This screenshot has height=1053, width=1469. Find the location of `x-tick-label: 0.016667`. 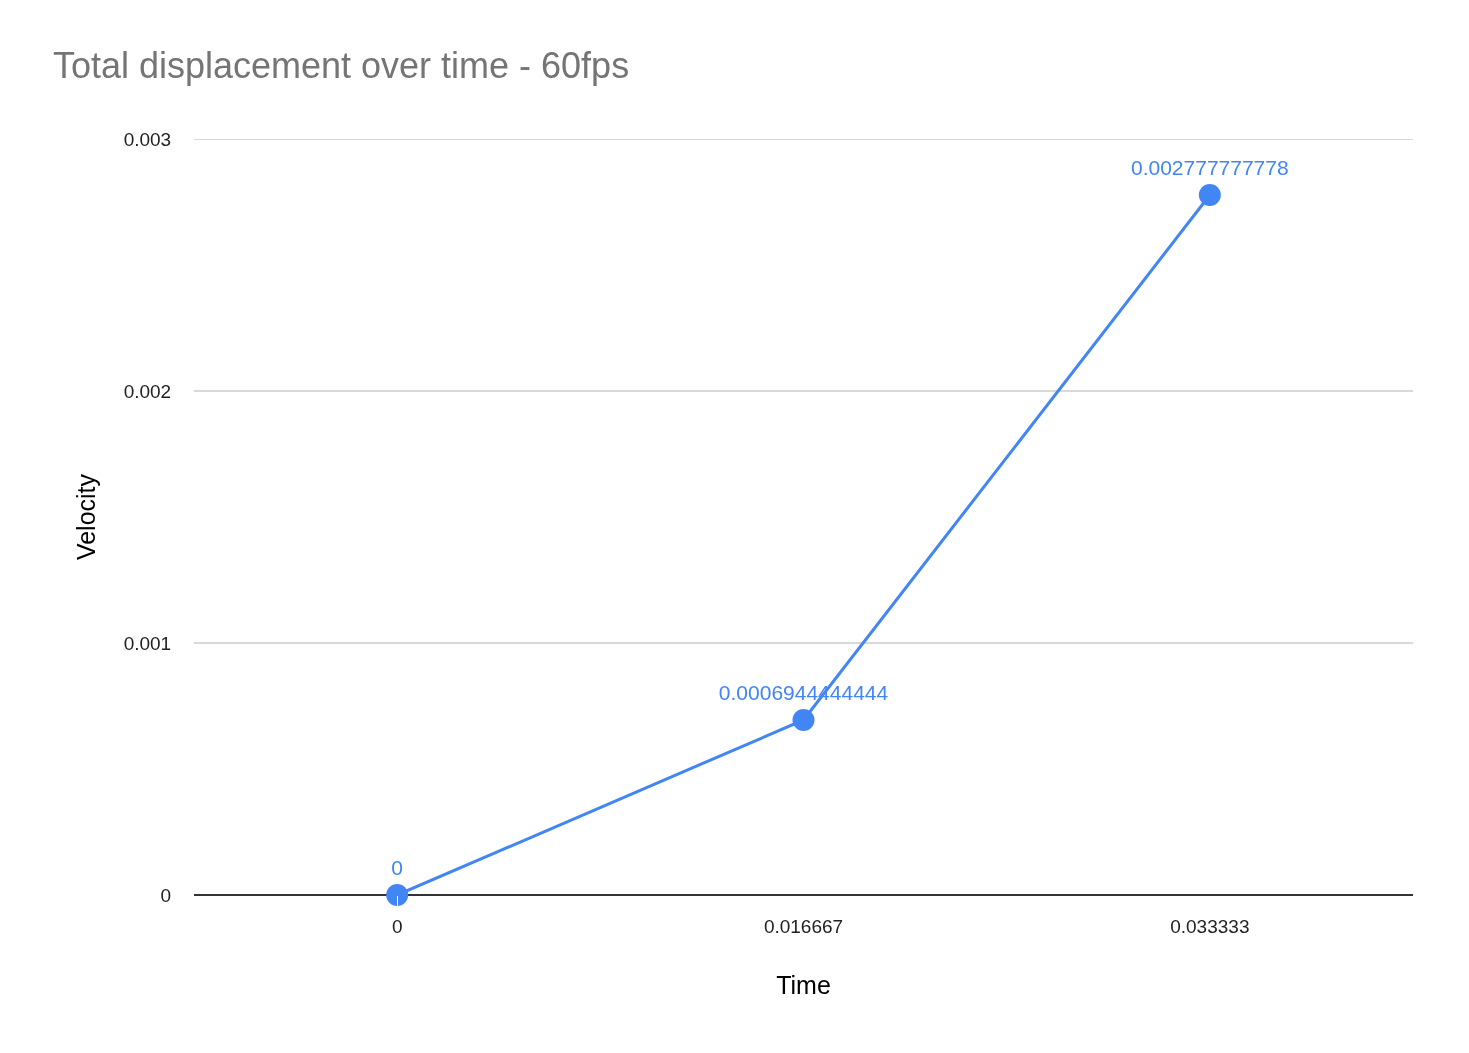

x-tick-label: 0.016667 is located at coordinates (803, 926).